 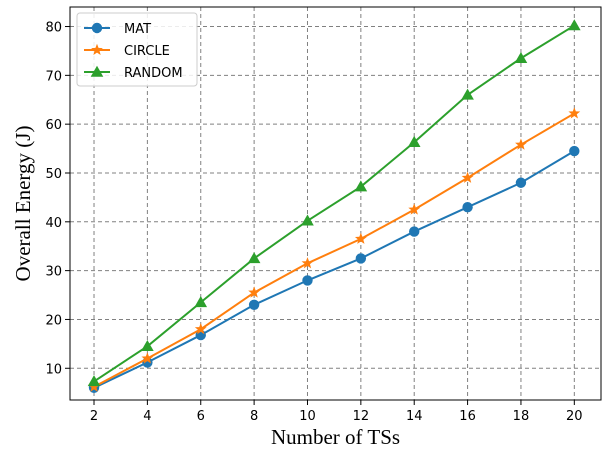 I want to click on x-tick-label: 16, so click(x=467, y=416).